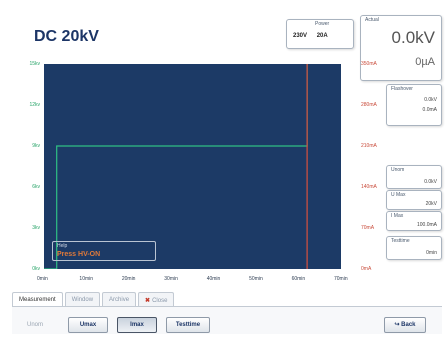 The height and width of the screenshot is (338, 446). Describe the element at coordinates (397, 325) in the screenshot. I see `back-arrow-icon: ↪` at that location.